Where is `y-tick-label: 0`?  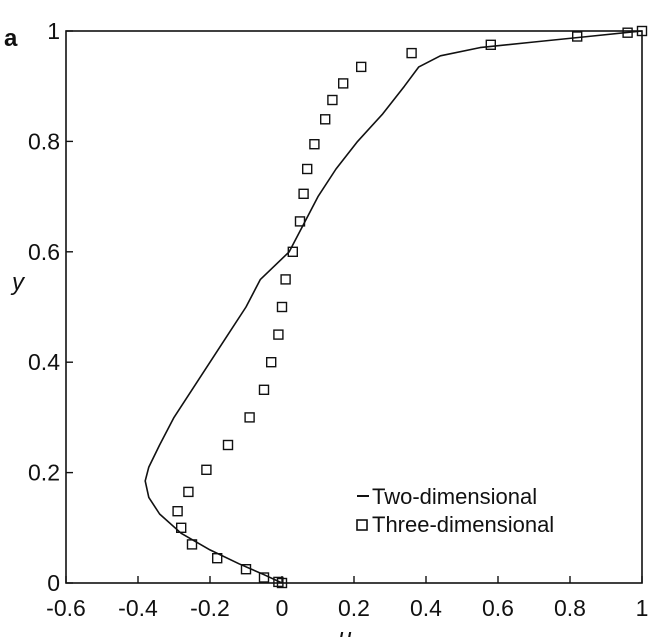
y-tick-label: 0 is located at coordinates (53, 583).